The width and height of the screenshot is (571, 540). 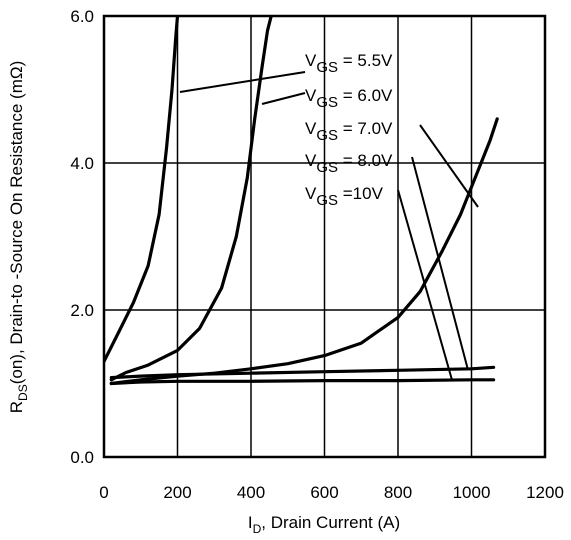 I want to click on y-tick-label: 0.0, so click(x=82, y=457).